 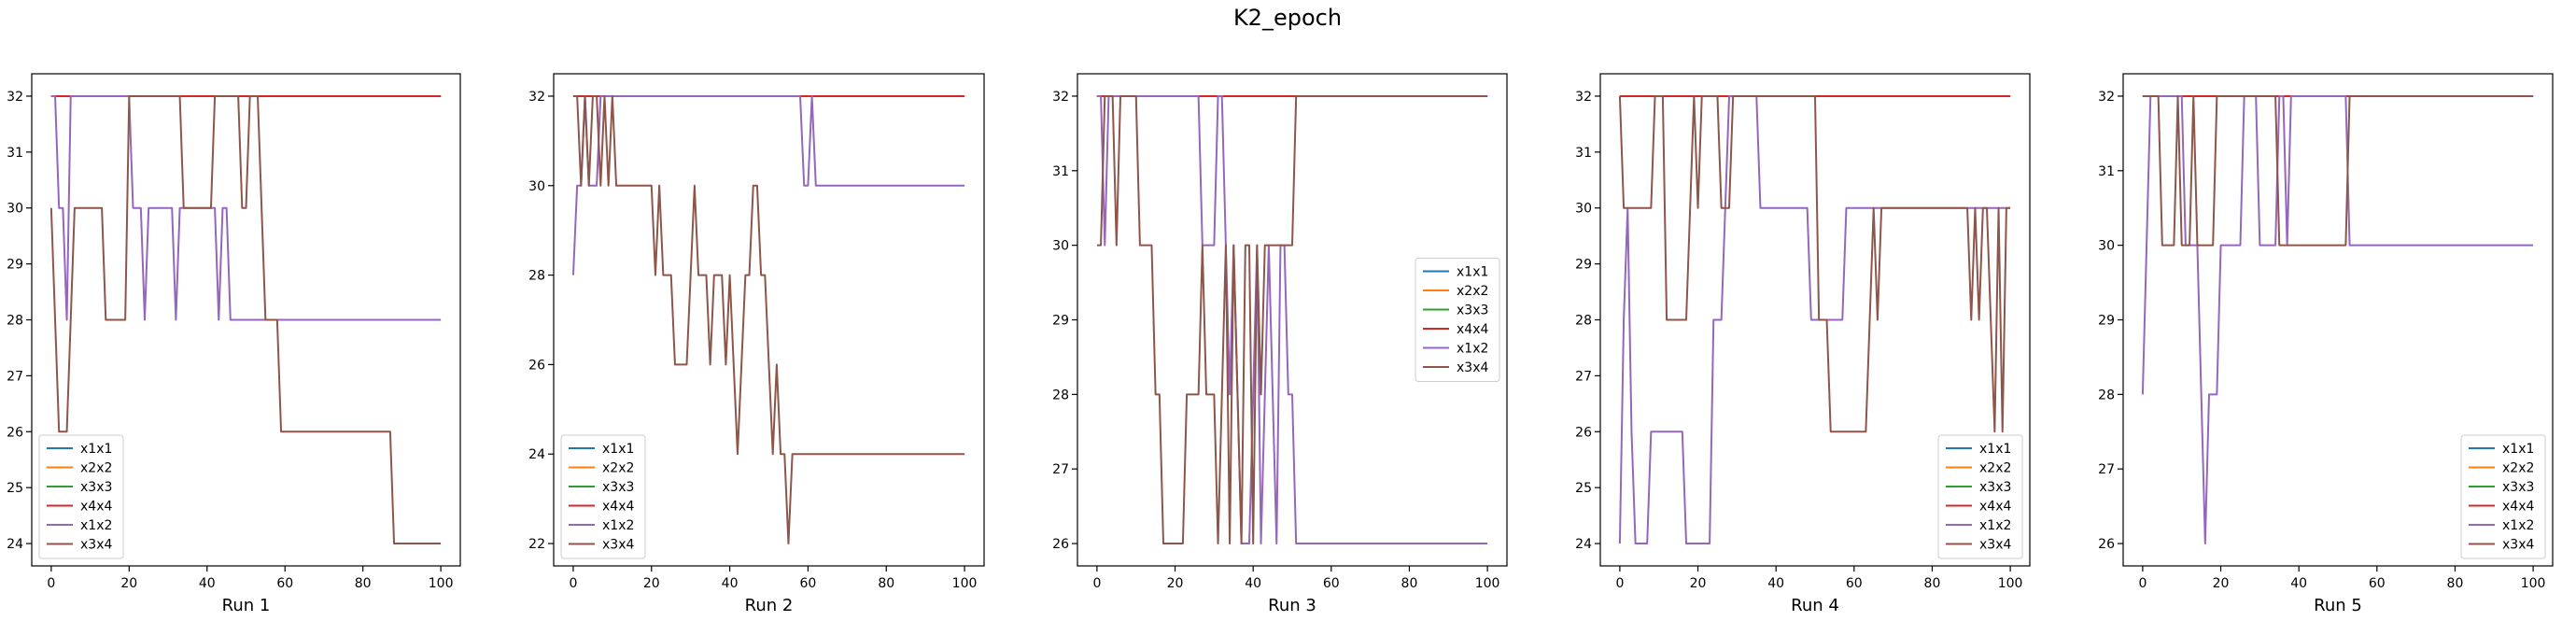 What do you see at coordinates (536, 455) in the screenshot?
I see `y-tick-label: 24` at bounding box center [536, 455].